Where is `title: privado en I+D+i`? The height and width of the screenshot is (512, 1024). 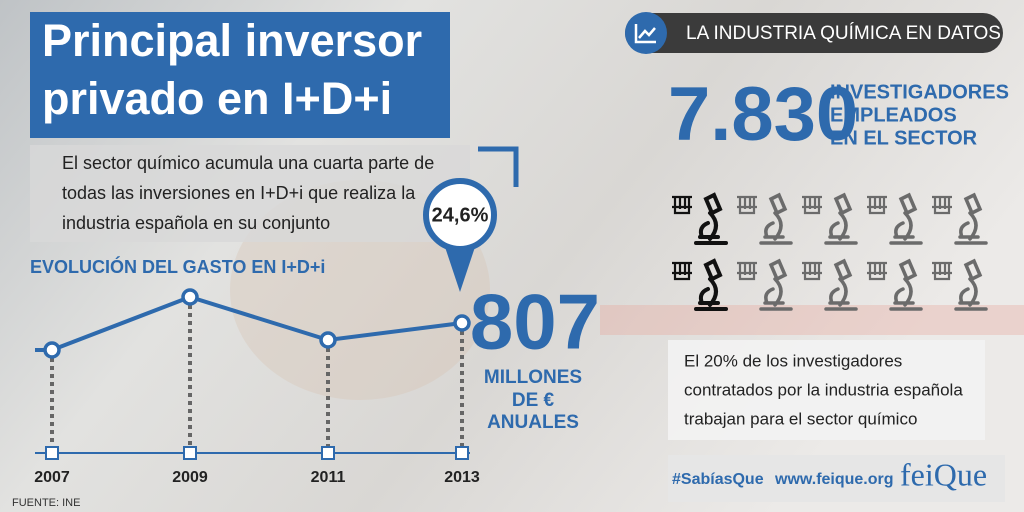 title: privado en I+D+i is located at coordinates (217, 98).